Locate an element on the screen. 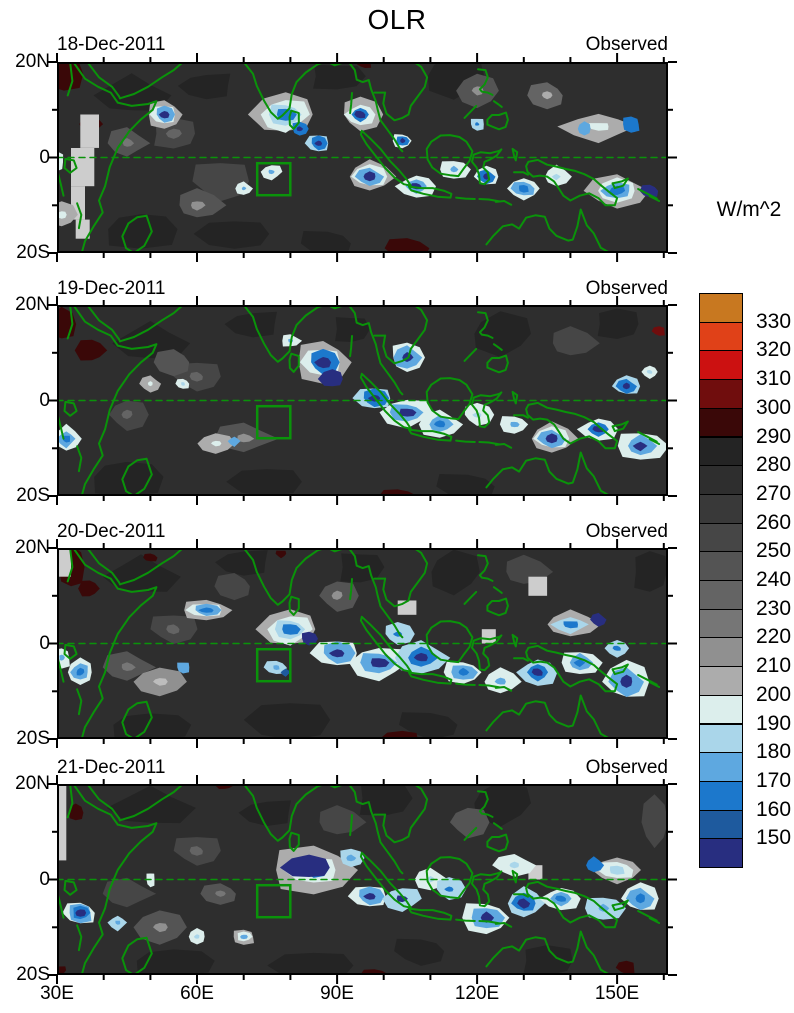  x-axis-tick-label: 60E is located at coordinates (197, 993).